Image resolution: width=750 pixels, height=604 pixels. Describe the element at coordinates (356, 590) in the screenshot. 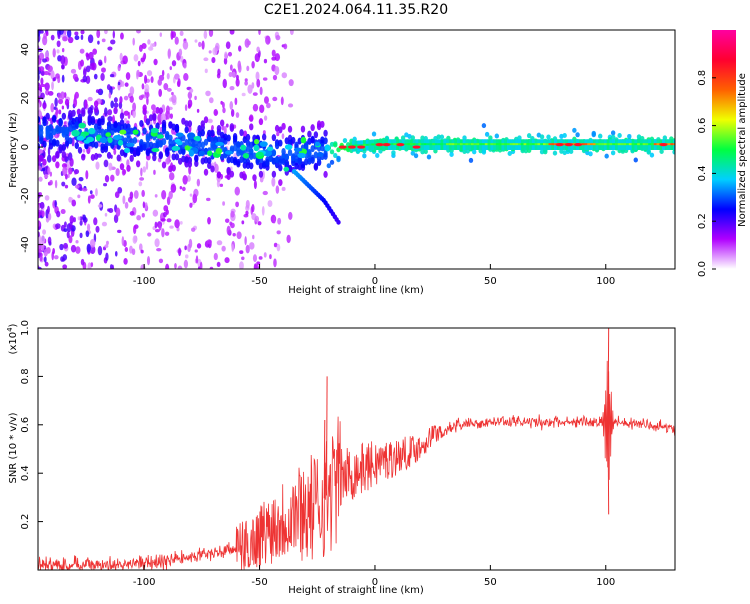

I see `snr-x-axis-label: Height of straight line (km)` at that location.